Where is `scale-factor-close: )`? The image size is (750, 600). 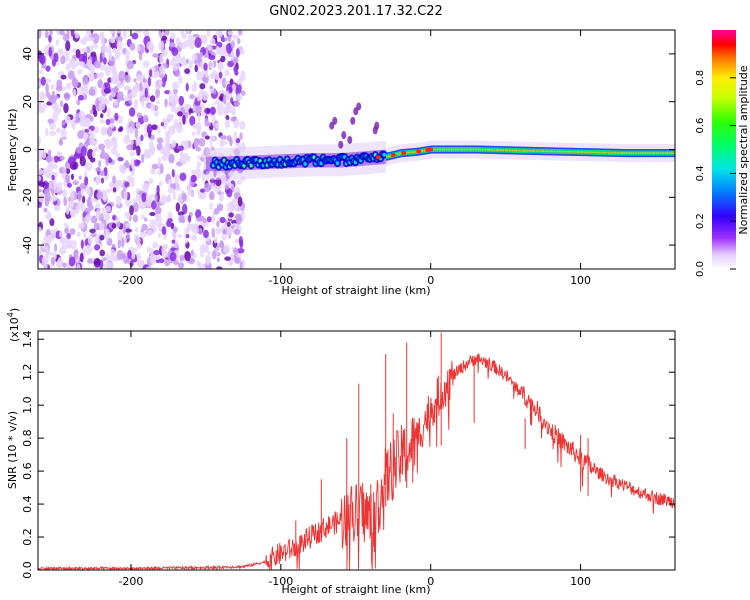 scale-factor-close: ) is located at coordinates (14, 310).